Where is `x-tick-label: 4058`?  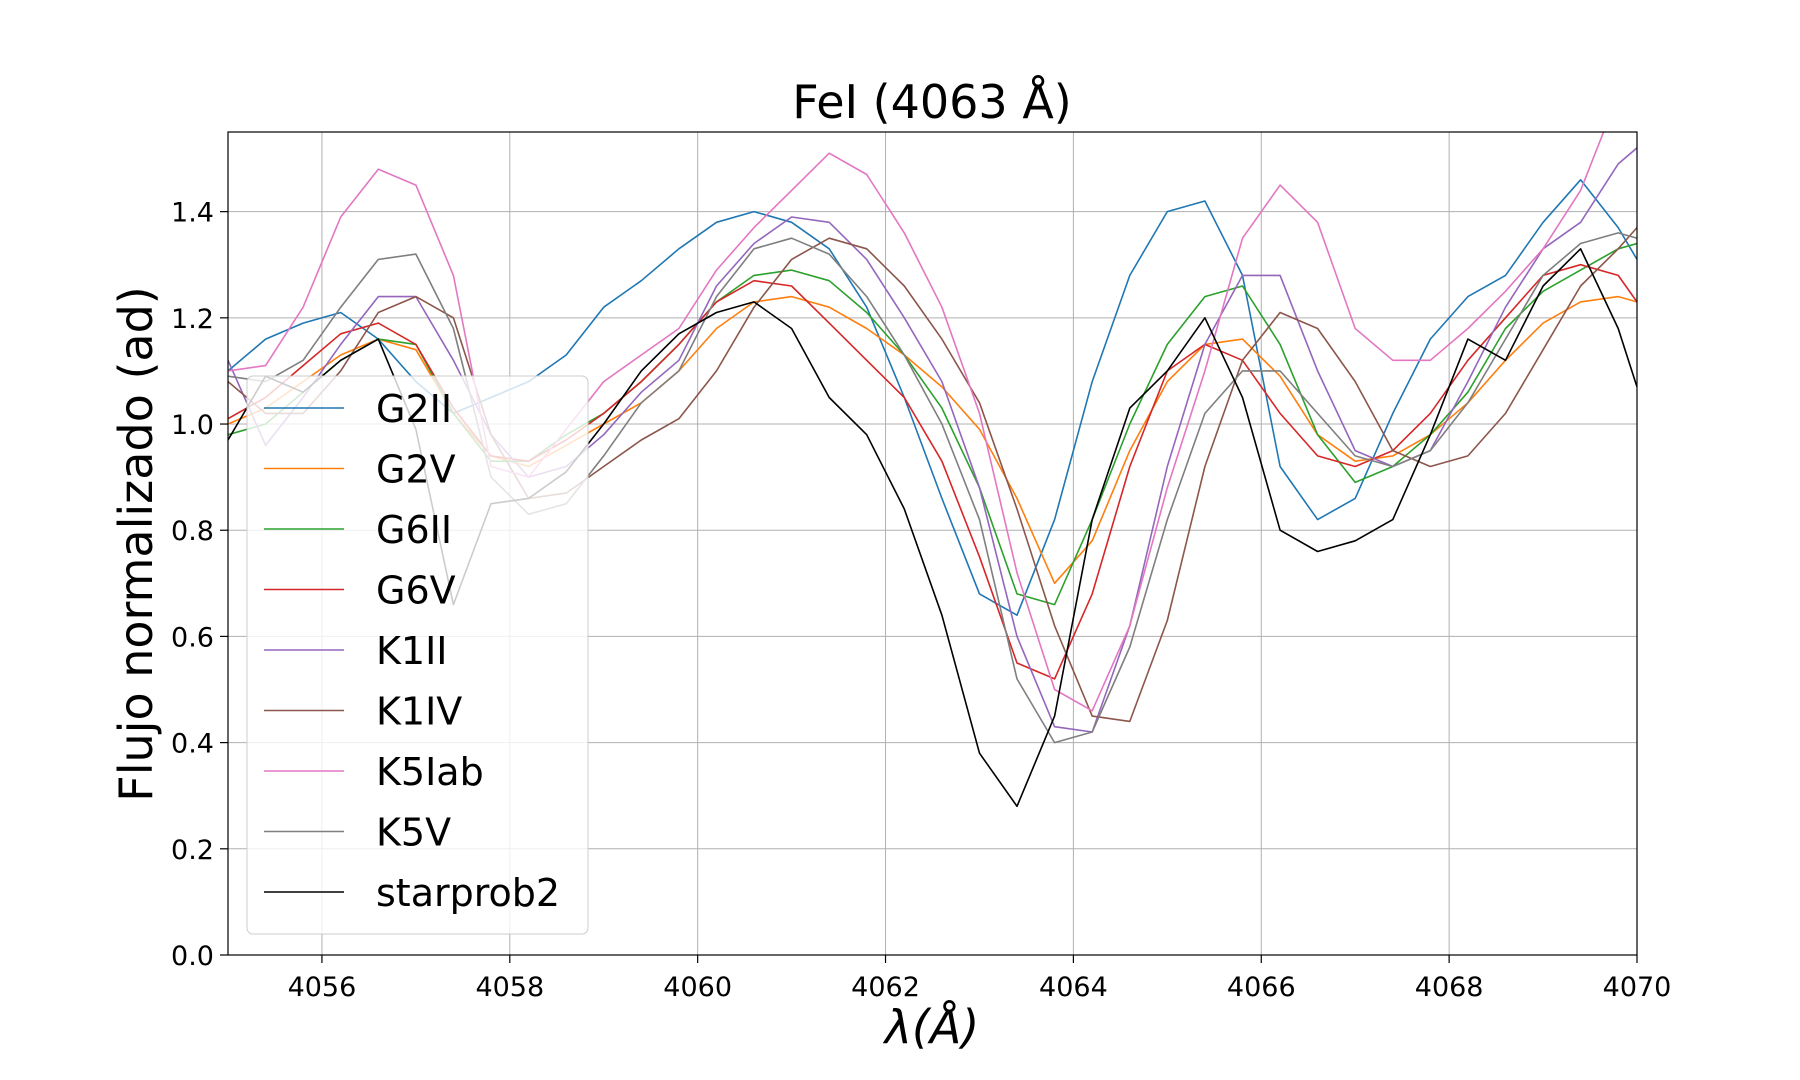
x-tick-label: 4058 is located at coordinates (509, 987).